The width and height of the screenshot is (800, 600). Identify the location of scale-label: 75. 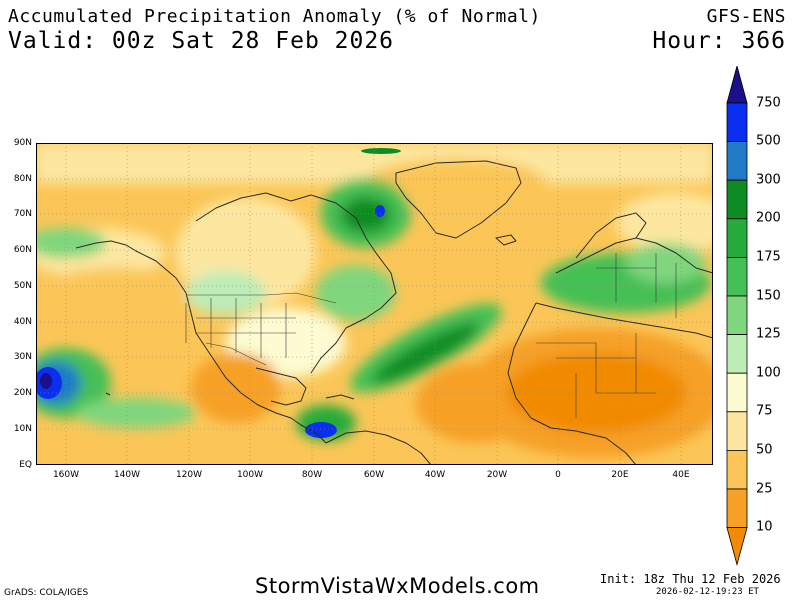
(764, 411).